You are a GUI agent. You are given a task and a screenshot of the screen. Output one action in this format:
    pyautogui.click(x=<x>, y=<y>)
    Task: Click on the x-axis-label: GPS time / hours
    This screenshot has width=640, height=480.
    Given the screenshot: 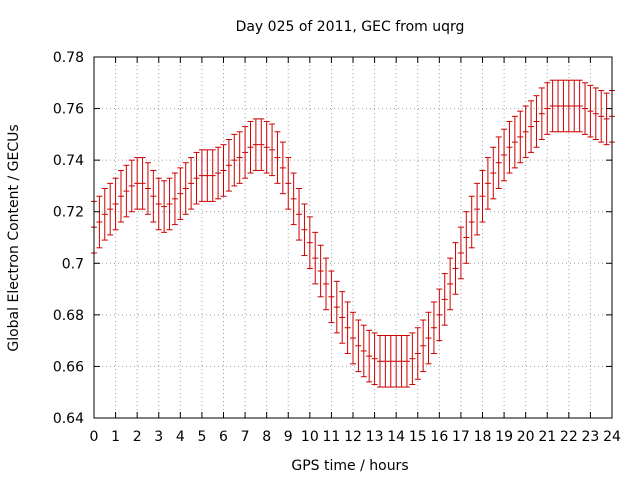 What is the action you would take?
    pyautogui.click(x=349, y=466)
    